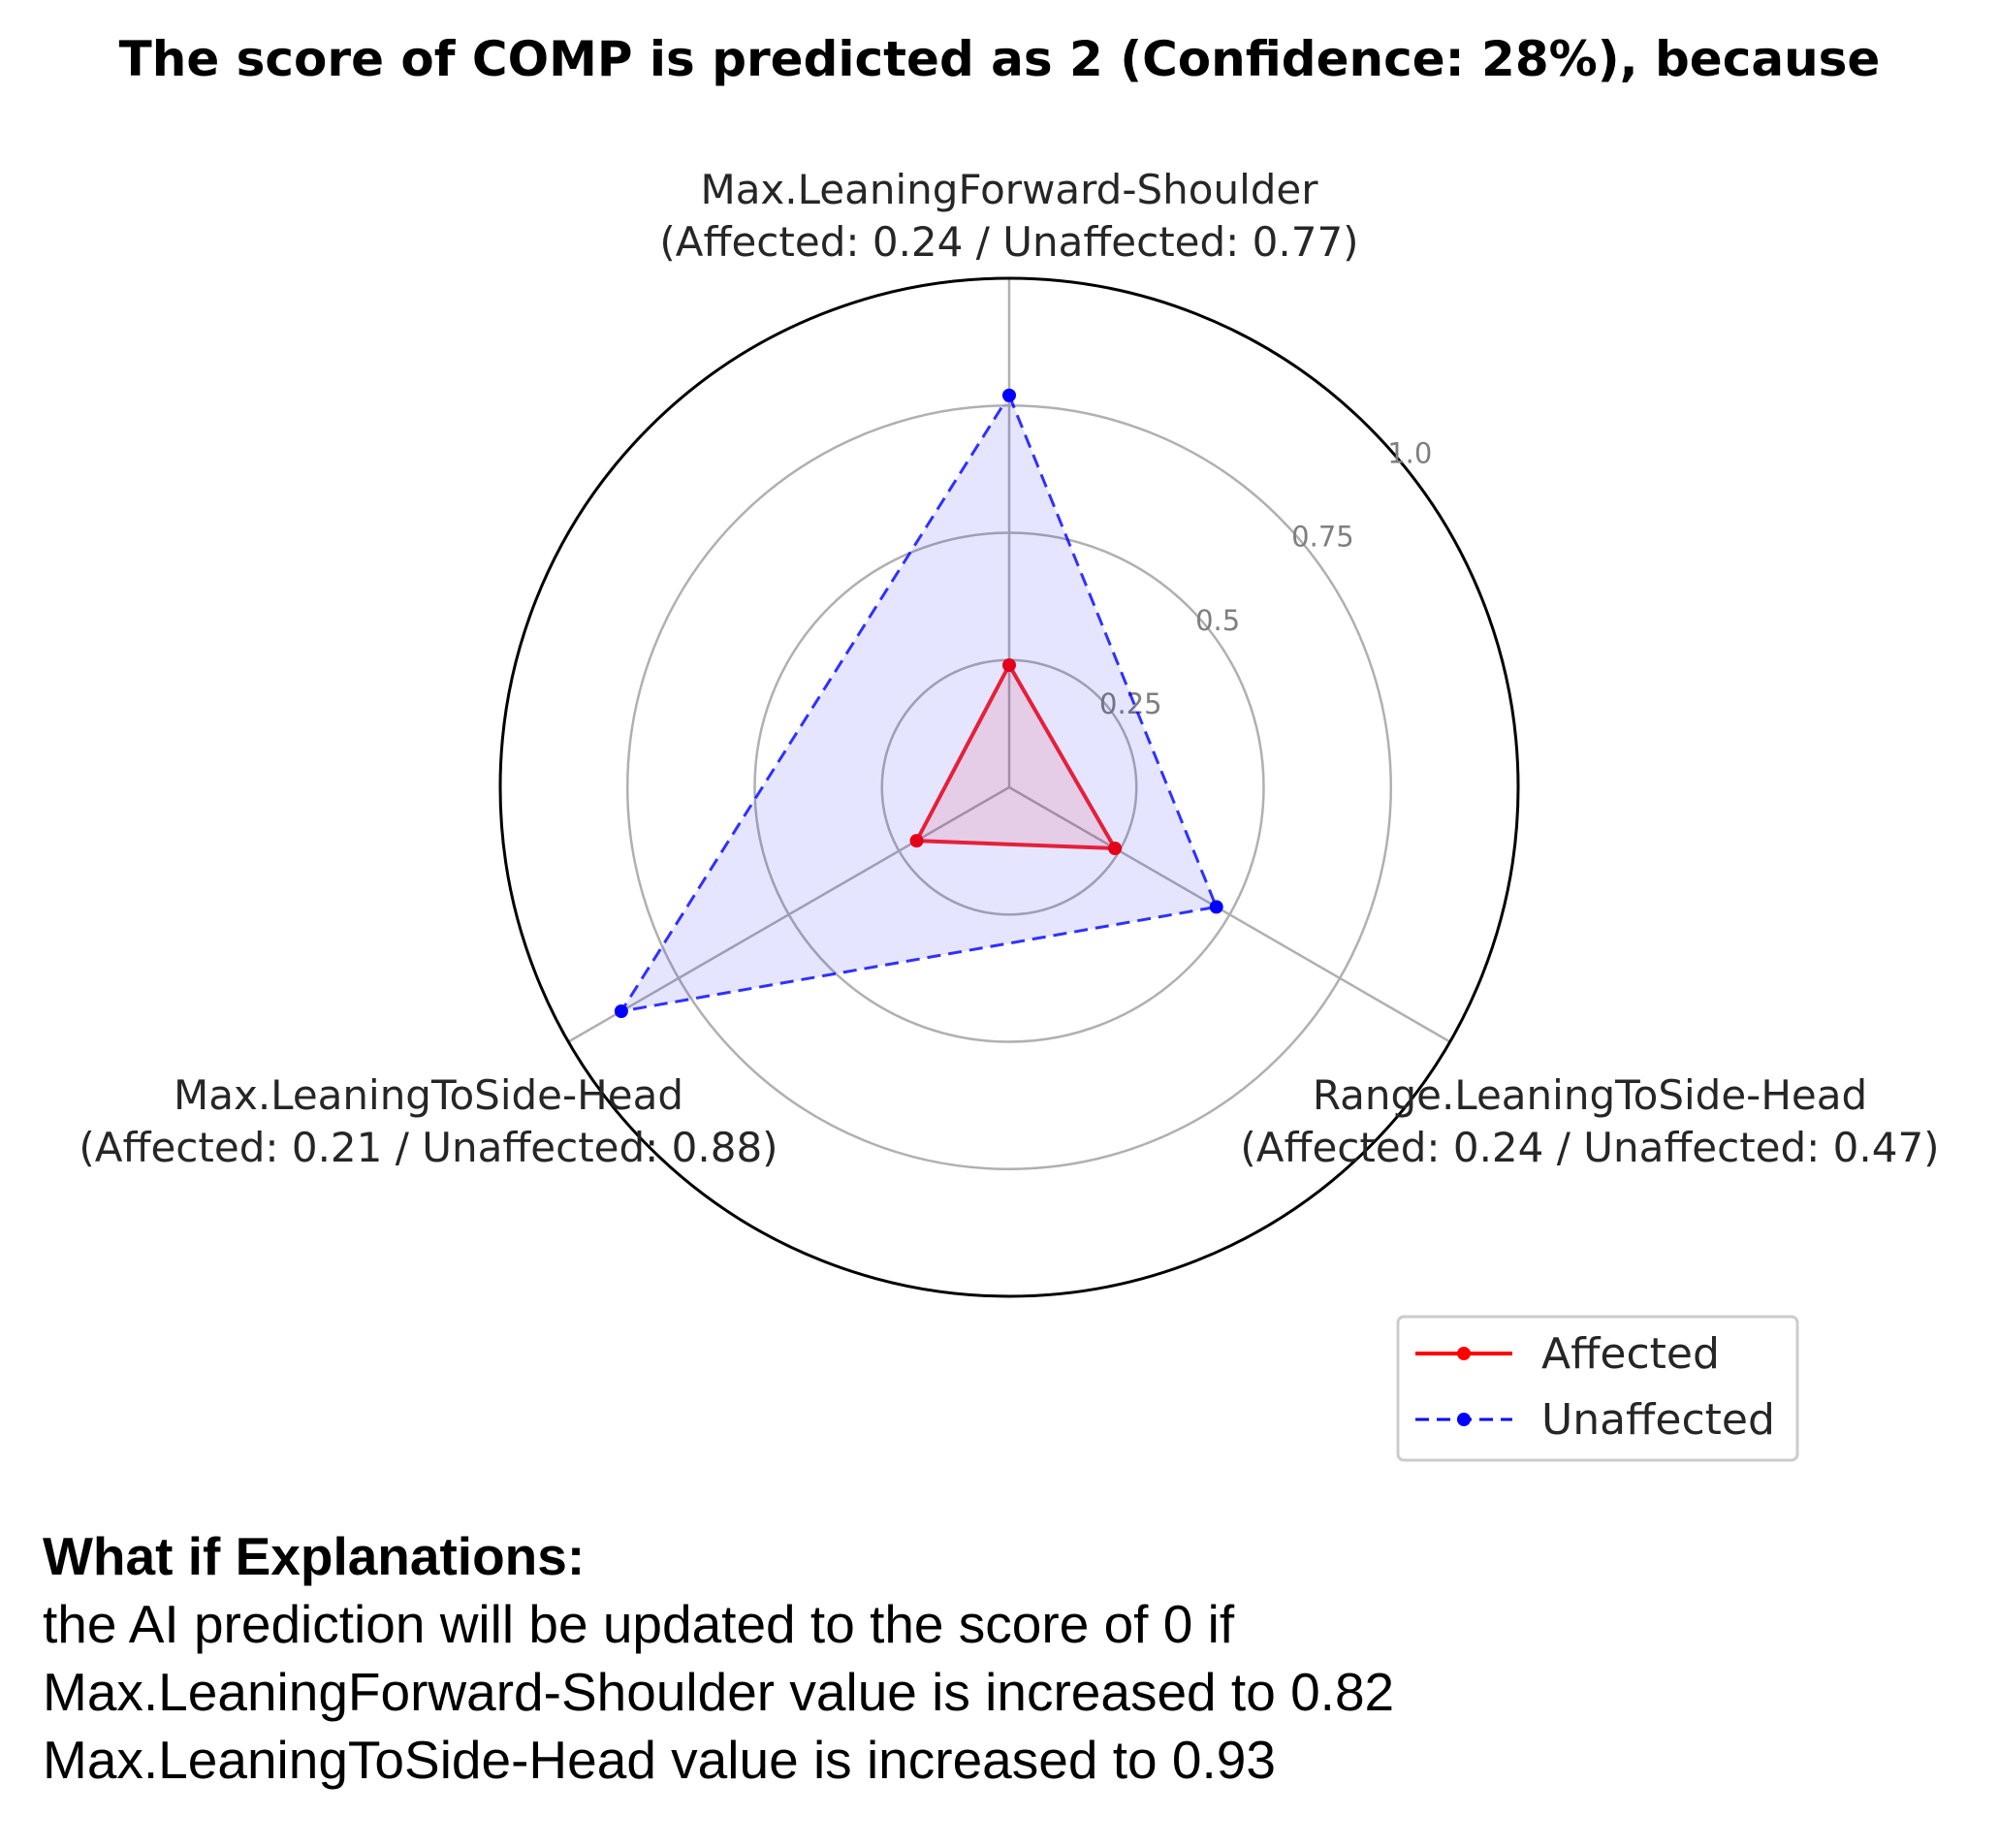  Describe the element at coordinates (1631, 1354) in the screenshot. I see `legend-label: Affected` at that location.